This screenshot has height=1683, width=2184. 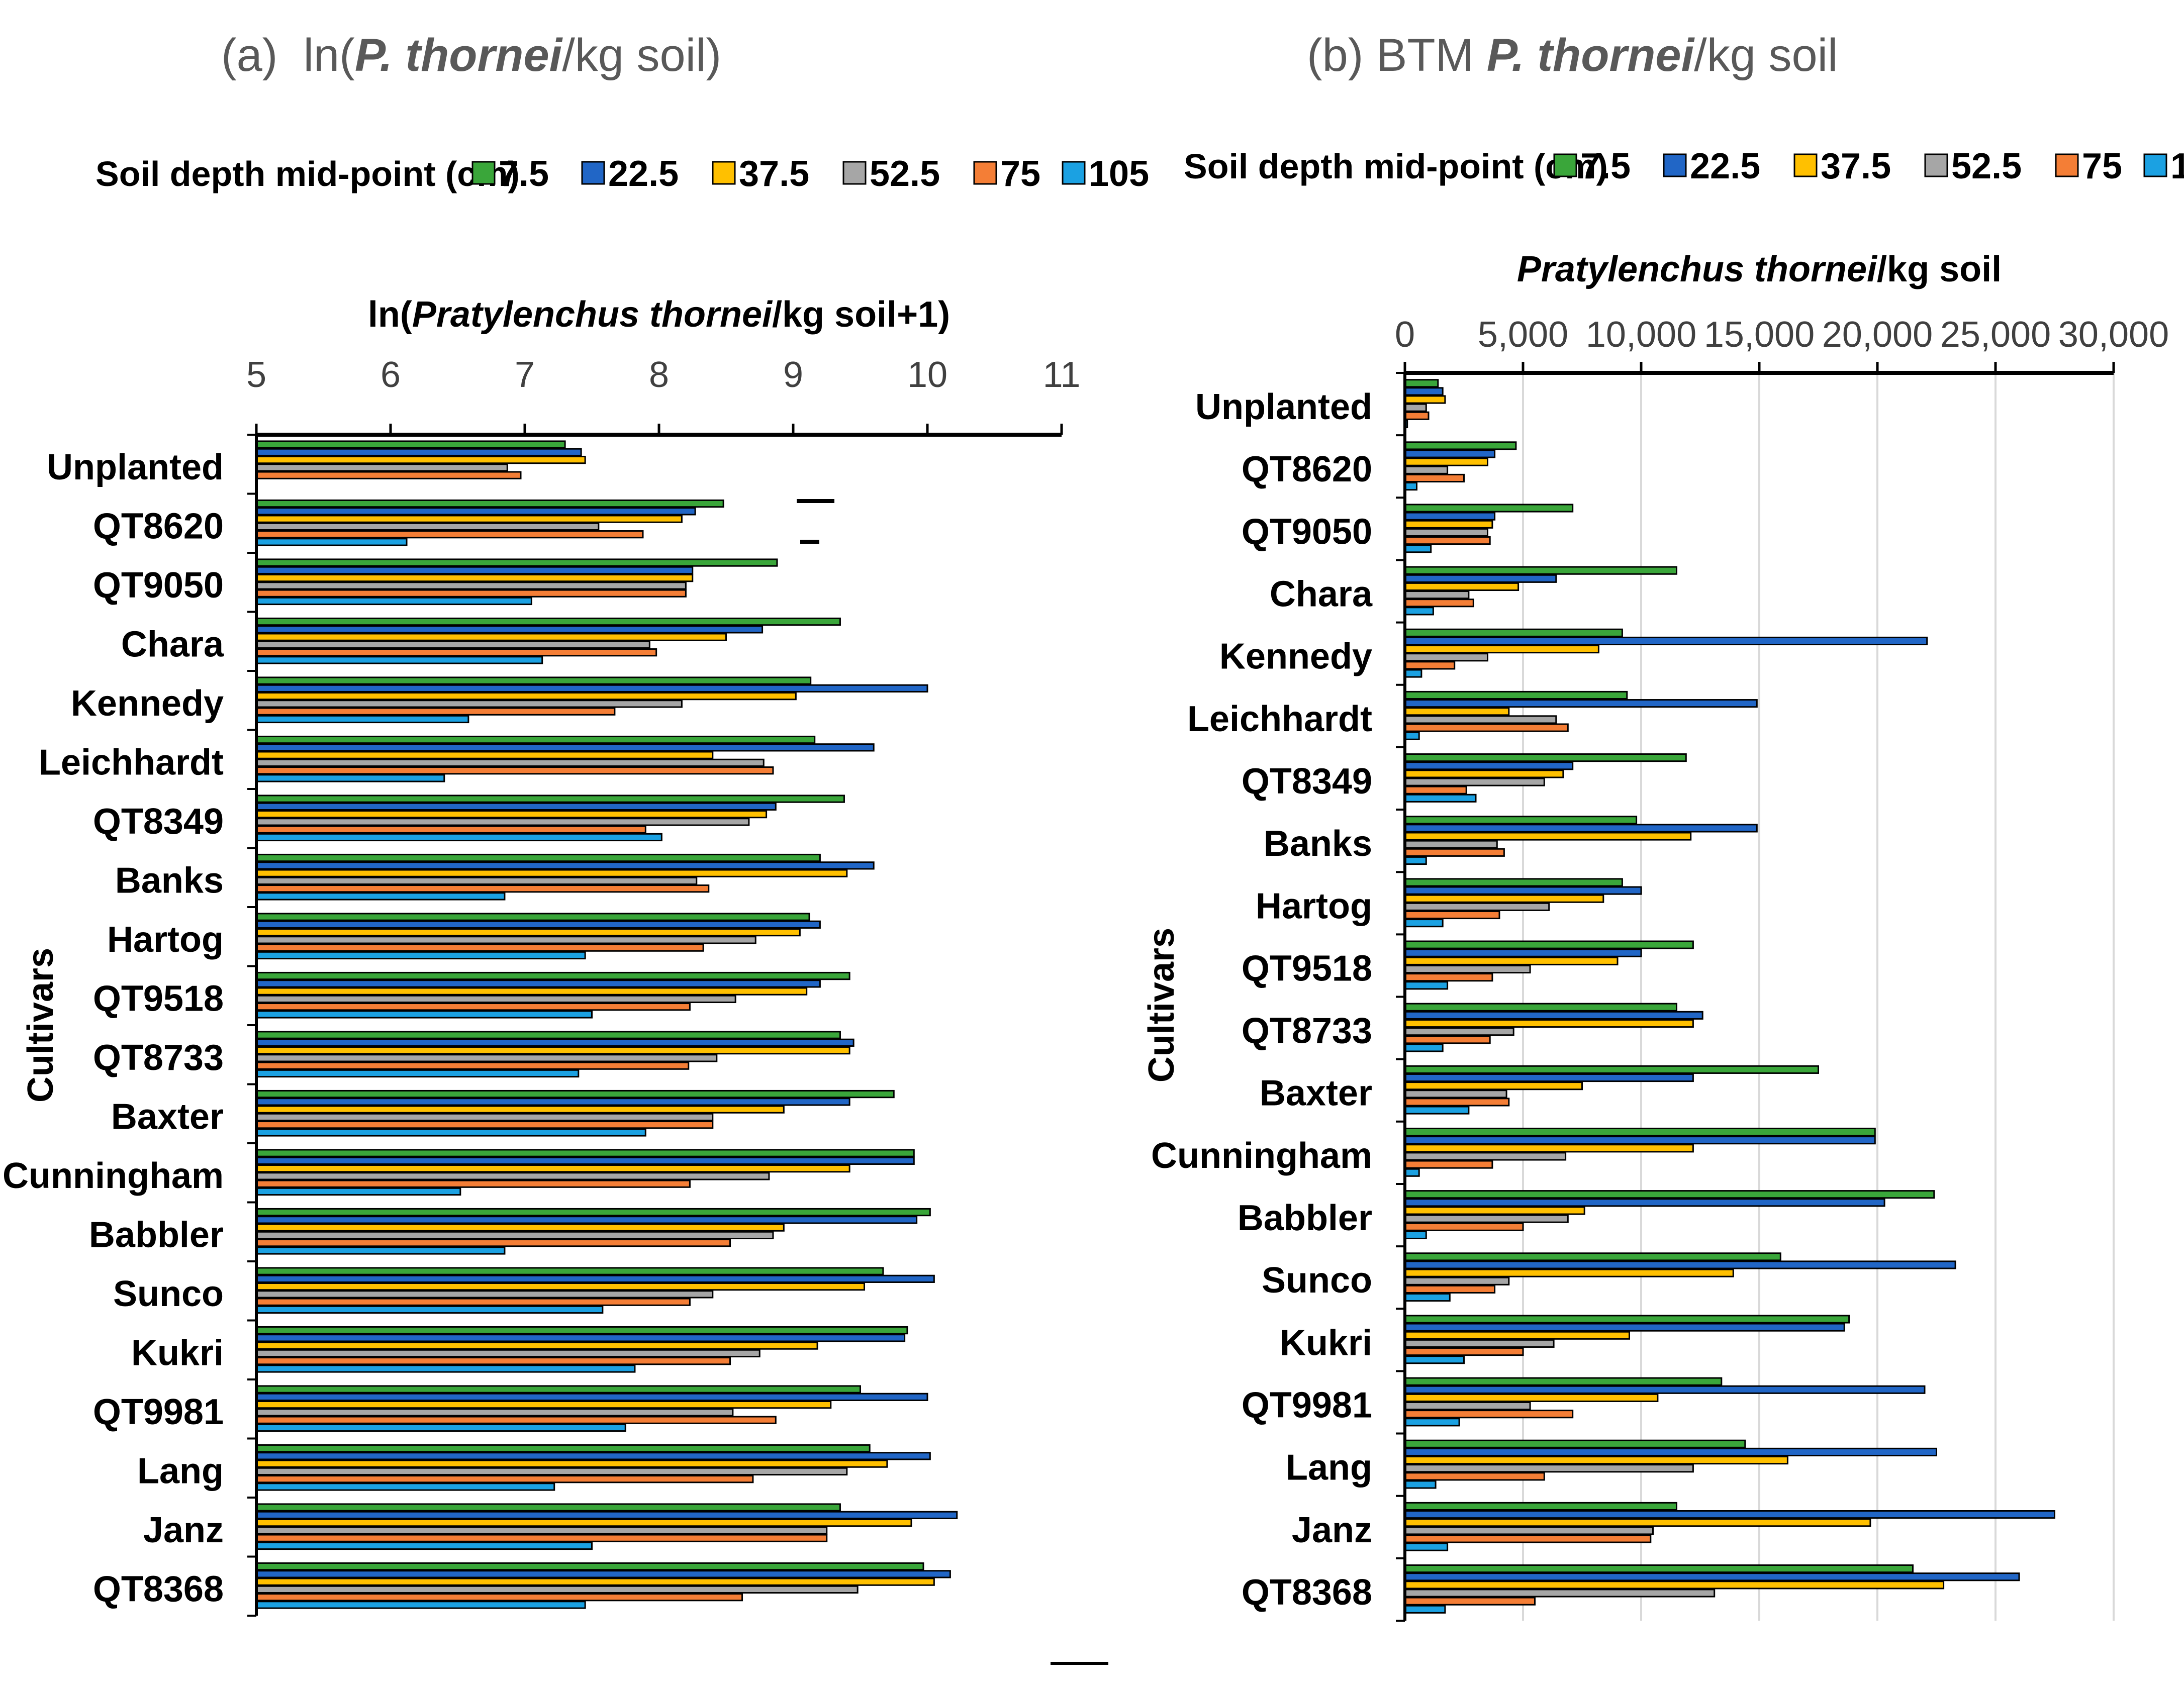 I want to click on bar-105-QT8620, so click(x=331, y=542).